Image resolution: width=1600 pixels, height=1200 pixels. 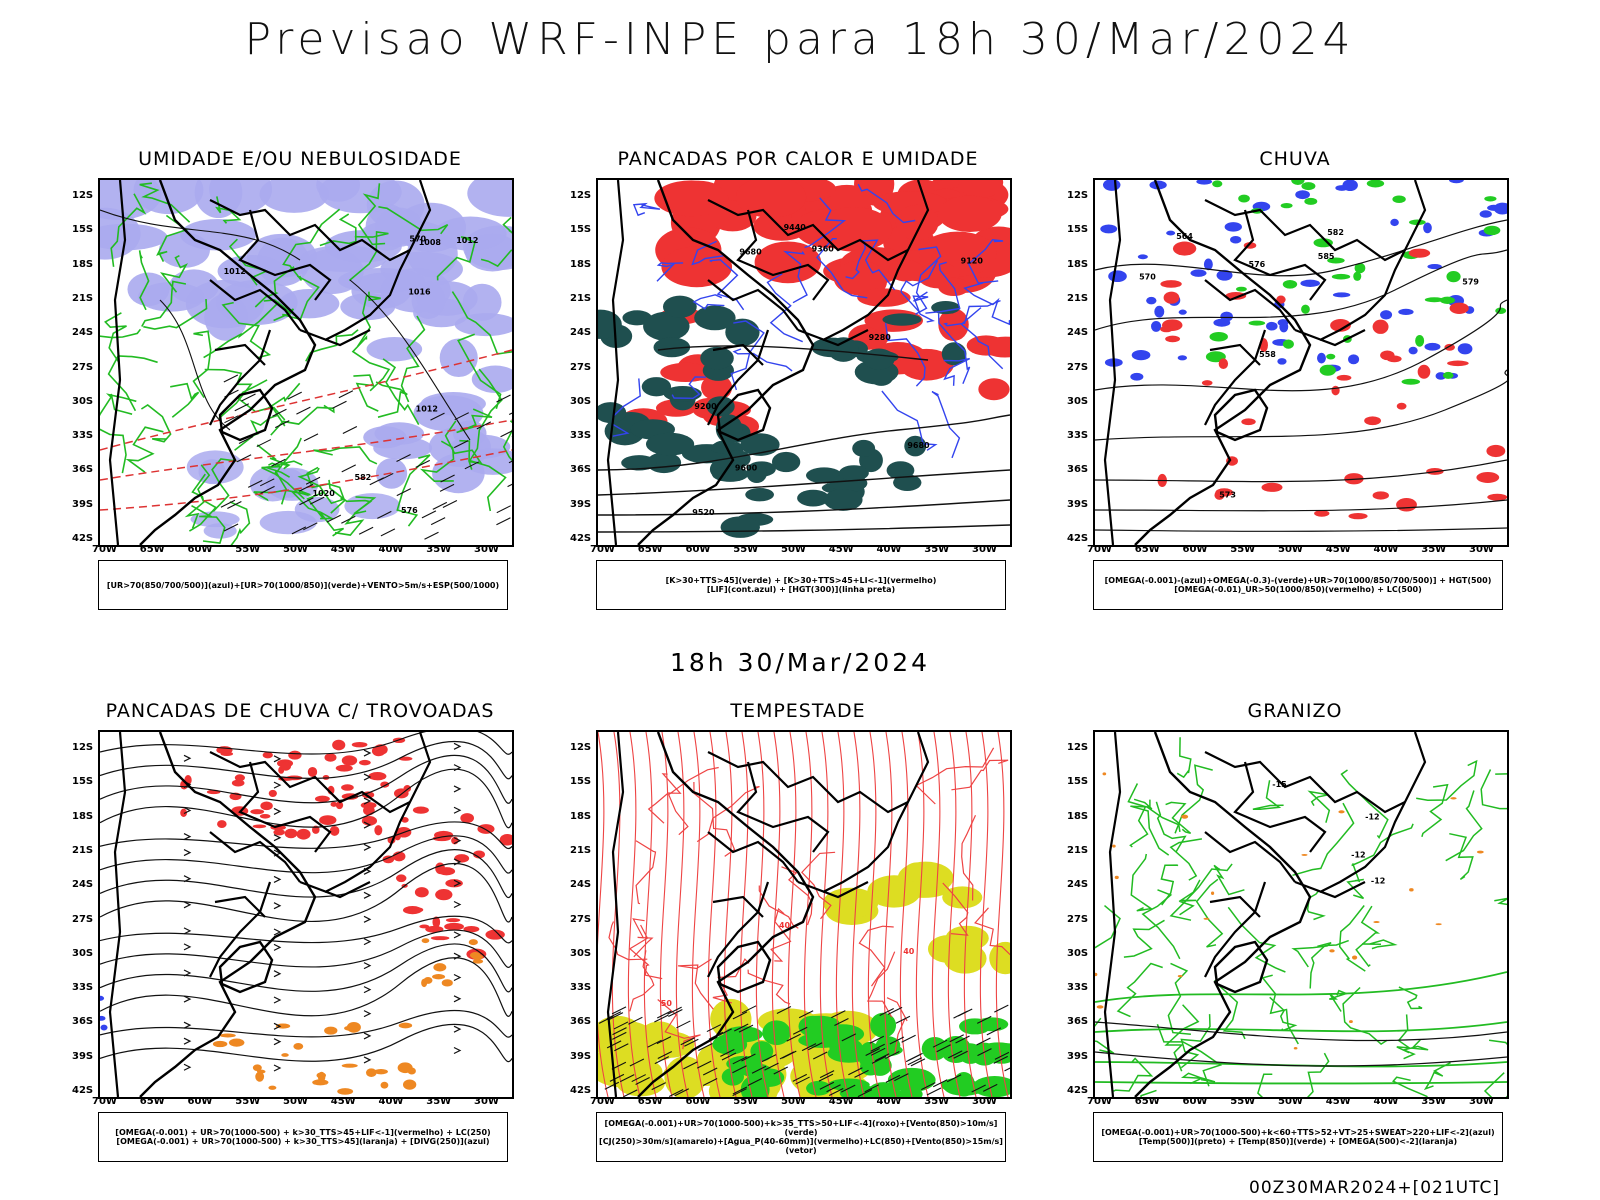 What do you see at coordinates (1078, 1022) in the screenshot?
I see `lat-tick-label: 36S` at bounding box center [1078, 1022].